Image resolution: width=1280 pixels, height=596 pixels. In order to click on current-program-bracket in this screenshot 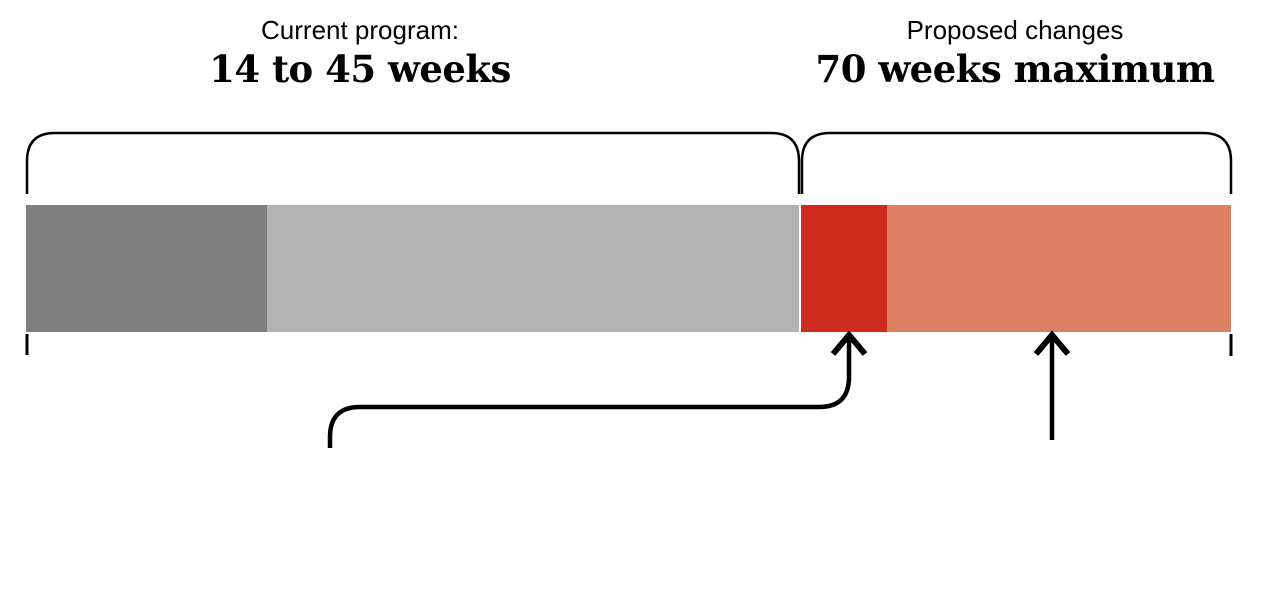, I will do `click(413, 162)`.